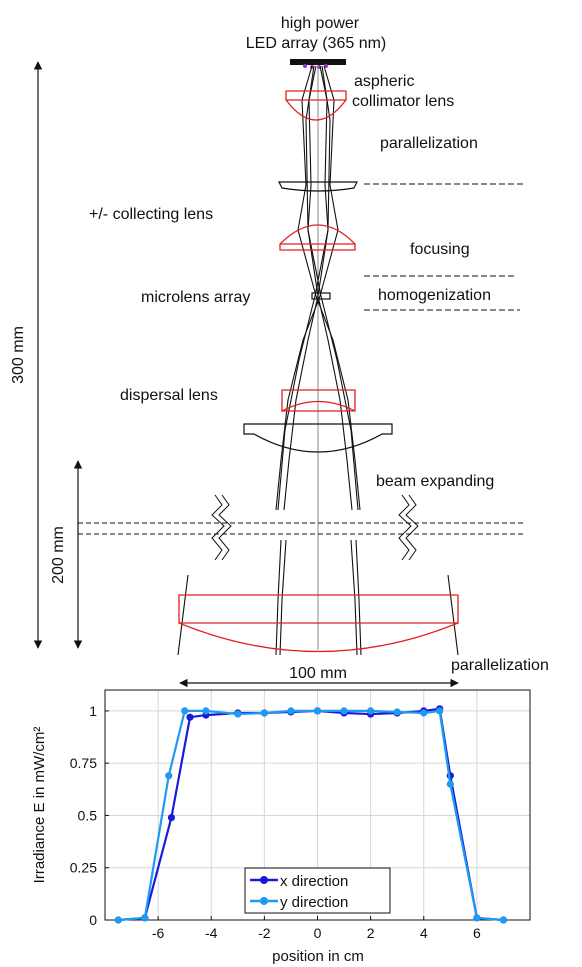 The height and width of the screenshot is (967, 582). What do you see at coordinates (318, 186) in the screenshot?
I see `collecting-lens-negative` at bounding box center [318, 186].